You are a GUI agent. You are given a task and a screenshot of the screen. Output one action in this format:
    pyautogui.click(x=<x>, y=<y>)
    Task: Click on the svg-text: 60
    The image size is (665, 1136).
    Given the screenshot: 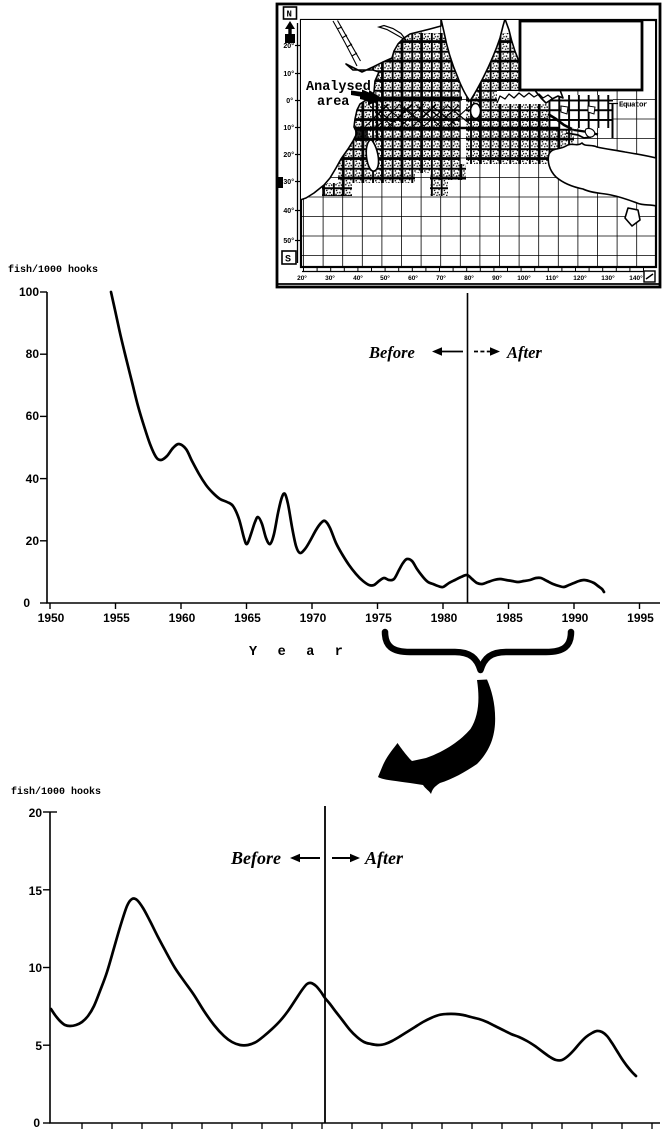 What is the action you would take?
    pyautogui.click(x=33, y=416)
    